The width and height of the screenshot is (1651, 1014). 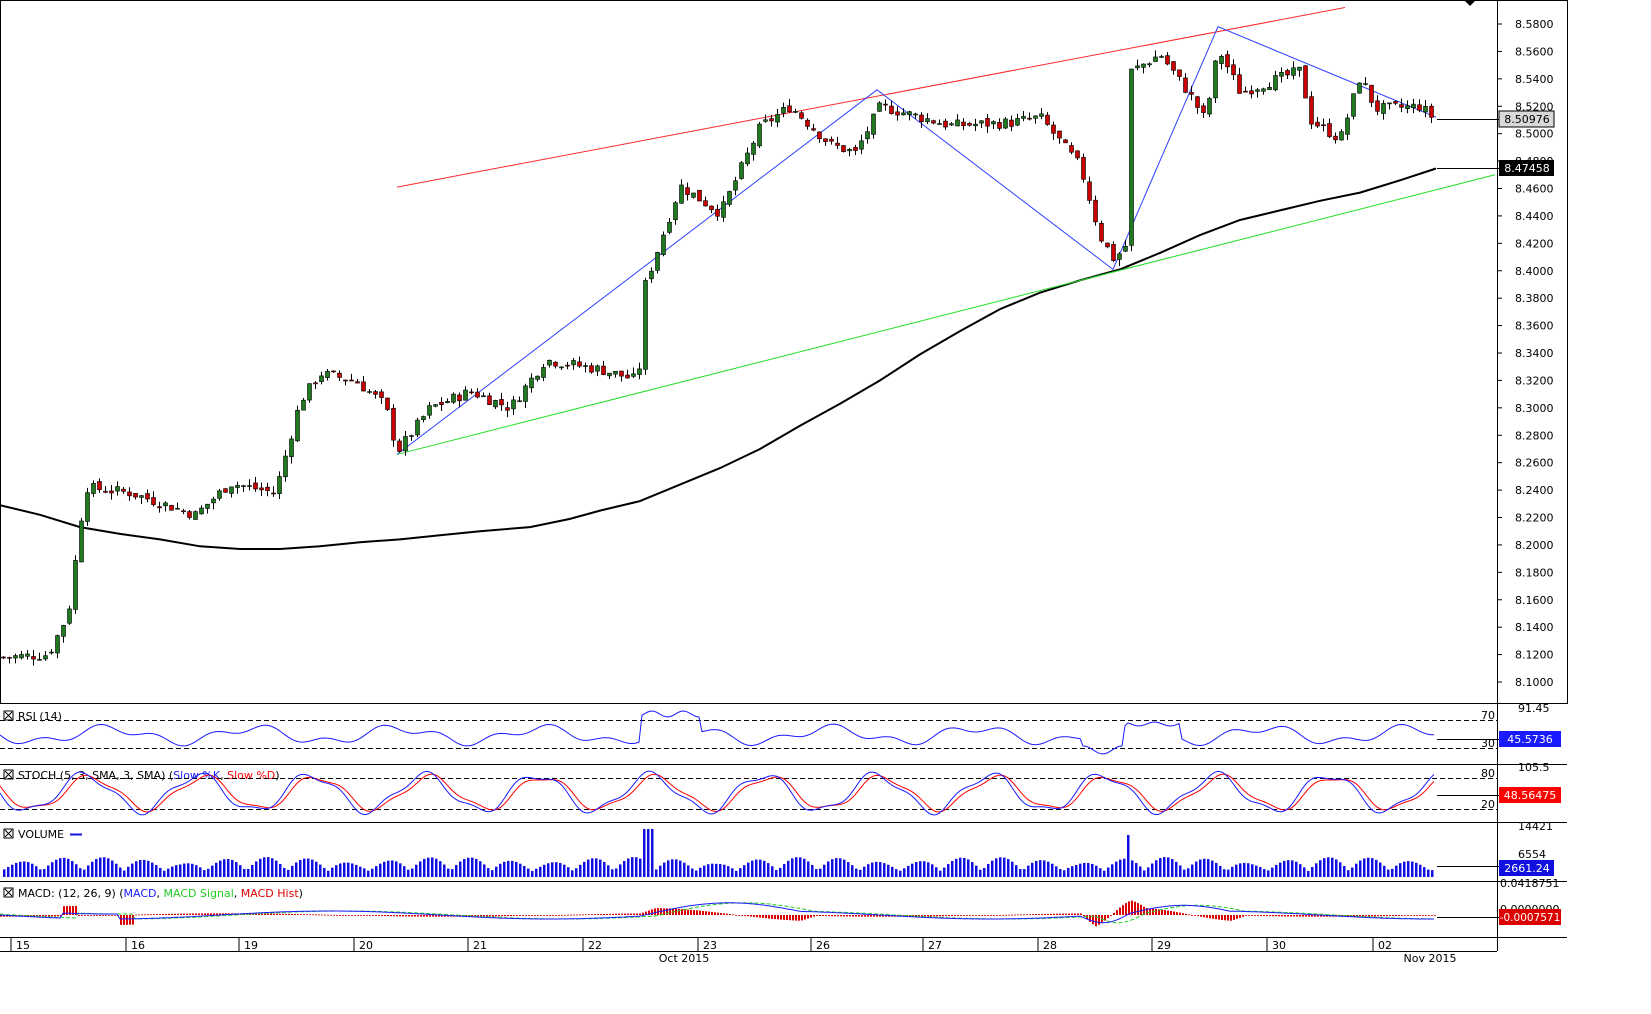 What do you see at coordinates (138, 945) in the screenshot?
I see `date-label: 16` at bounding box center [138, 945].